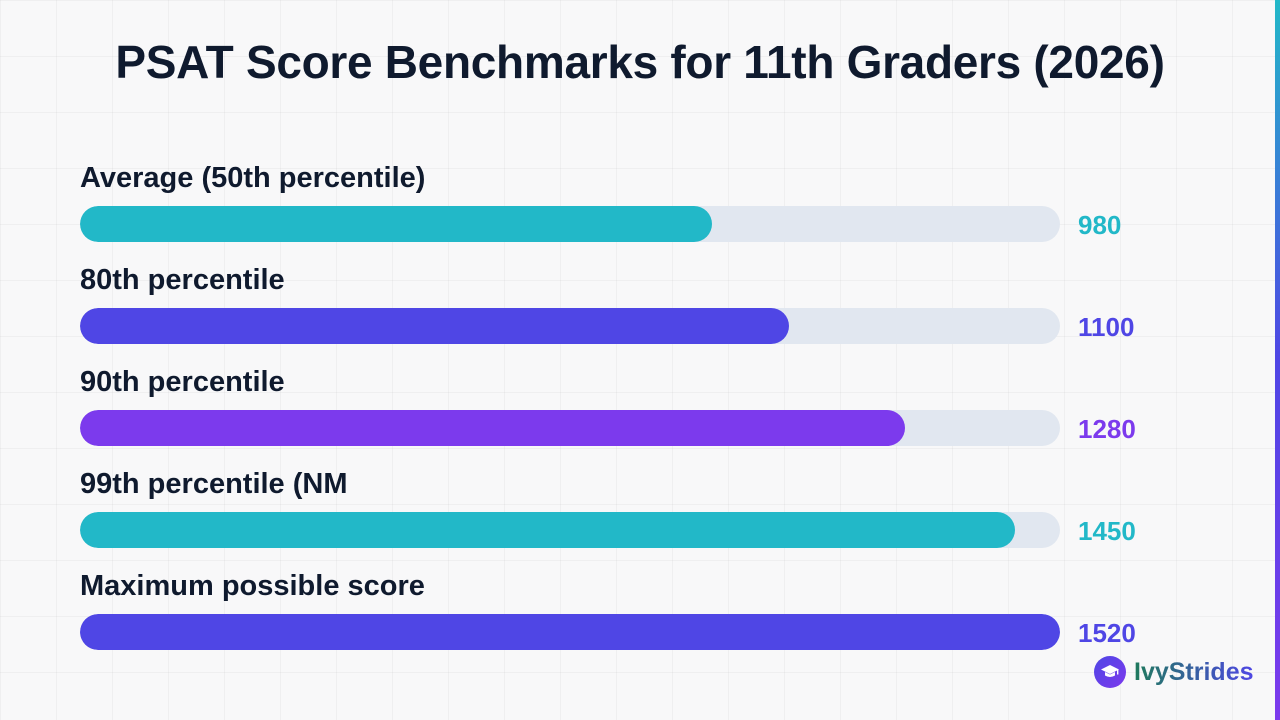 The image size is (1280, 720). Describe the element at coordinates (252, 586) in the screenshot. I see `bar-label: Maximum possible score` at that location.